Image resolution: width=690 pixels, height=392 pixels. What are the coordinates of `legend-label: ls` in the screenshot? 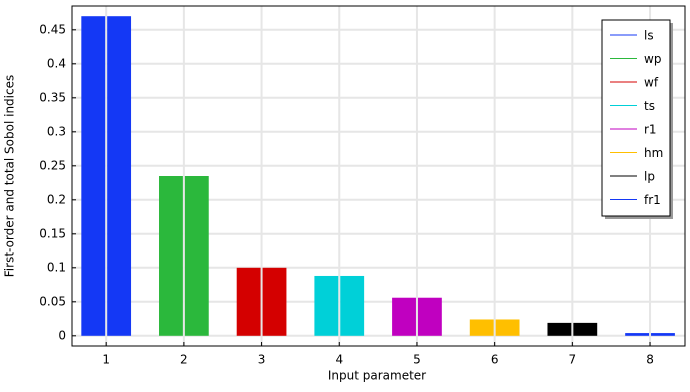 It's located at (649, 36).